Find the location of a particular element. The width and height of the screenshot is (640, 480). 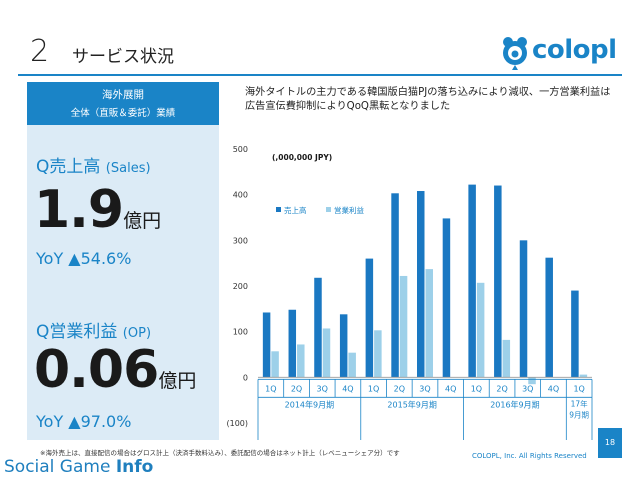

x-group-label: 17年 is located at coordinates (580, 403).